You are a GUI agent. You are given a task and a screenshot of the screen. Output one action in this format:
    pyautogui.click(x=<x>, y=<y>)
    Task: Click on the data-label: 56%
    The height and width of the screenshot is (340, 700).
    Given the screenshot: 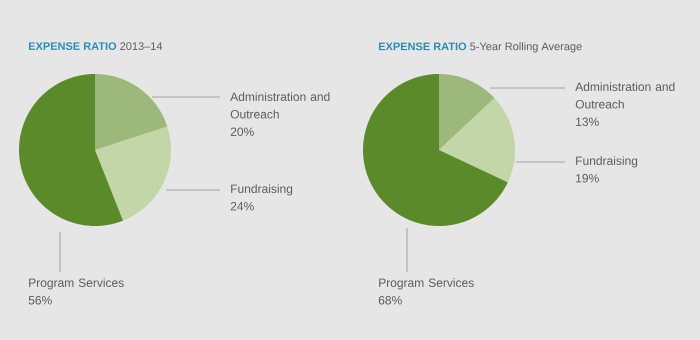 What is the action you would take?
    pyautogui.click(x=40, y=300)
    